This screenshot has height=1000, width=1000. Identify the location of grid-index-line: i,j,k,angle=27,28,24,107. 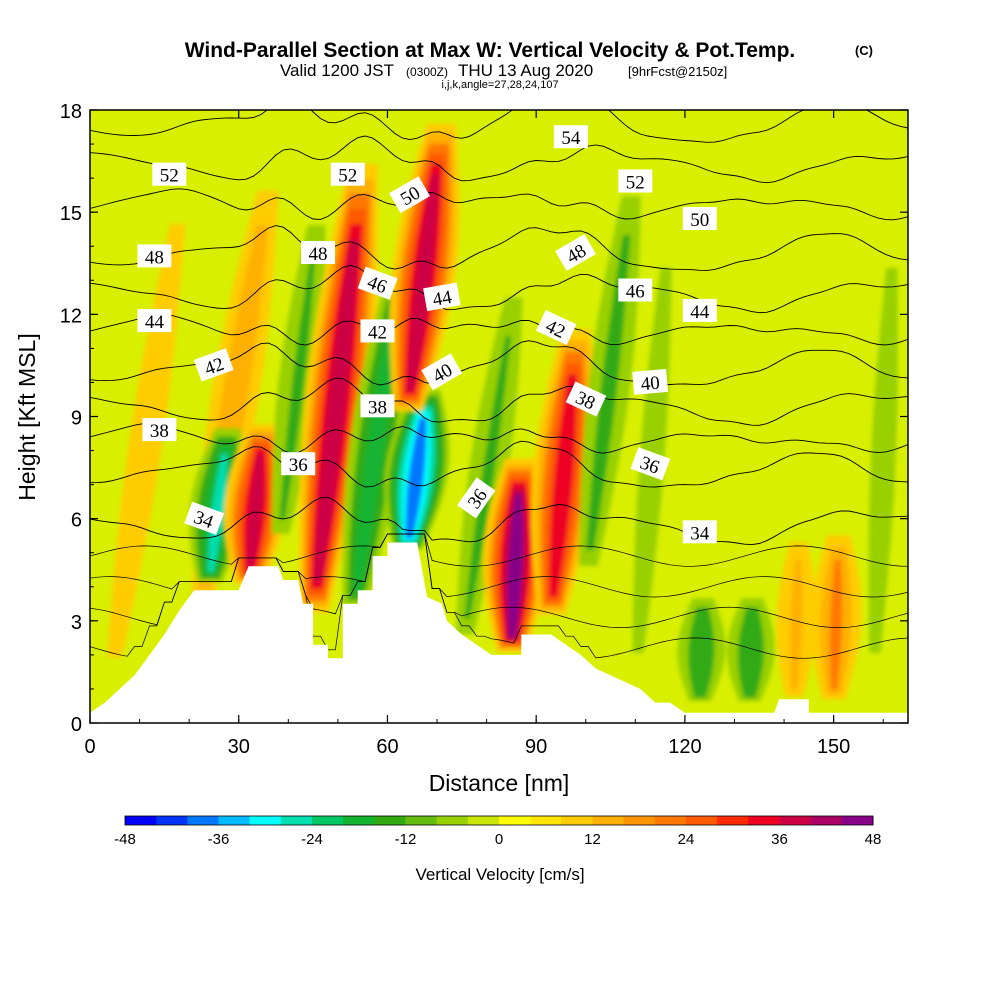
(499, 85).